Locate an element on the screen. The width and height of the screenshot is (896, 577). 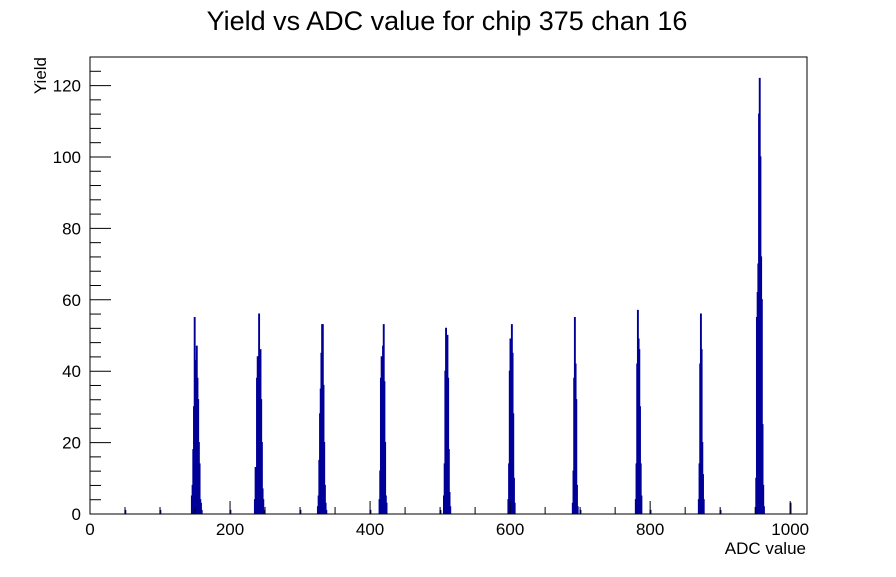
y-tick-label: 0 is located at coordinates (76, 514).